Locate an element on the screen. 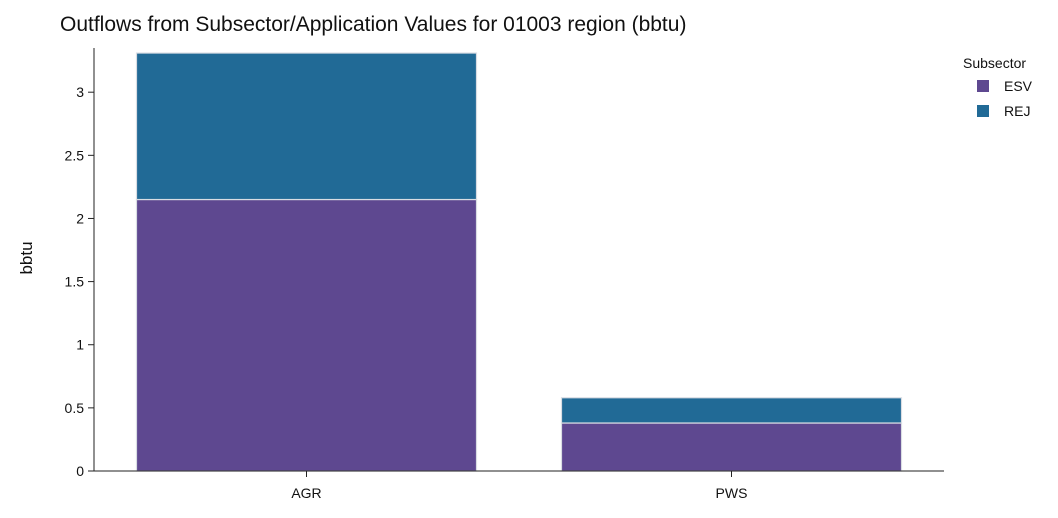  legend-title: Subsector is located at coordinates (994, 63).